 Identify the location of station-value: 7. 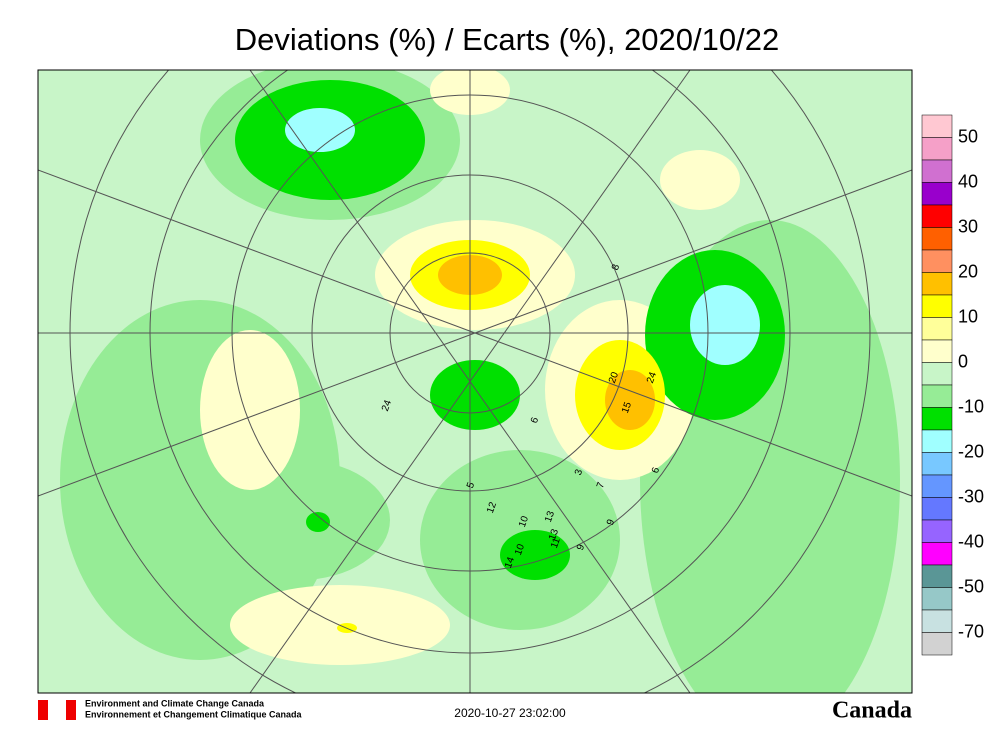
(601, 485).